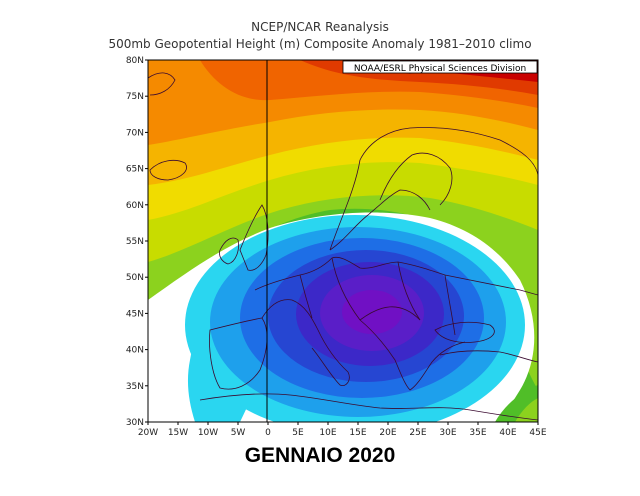 This screenshot has height=496, width=640. I want to click on lon-tick-label: 25E, so click(417, 433).